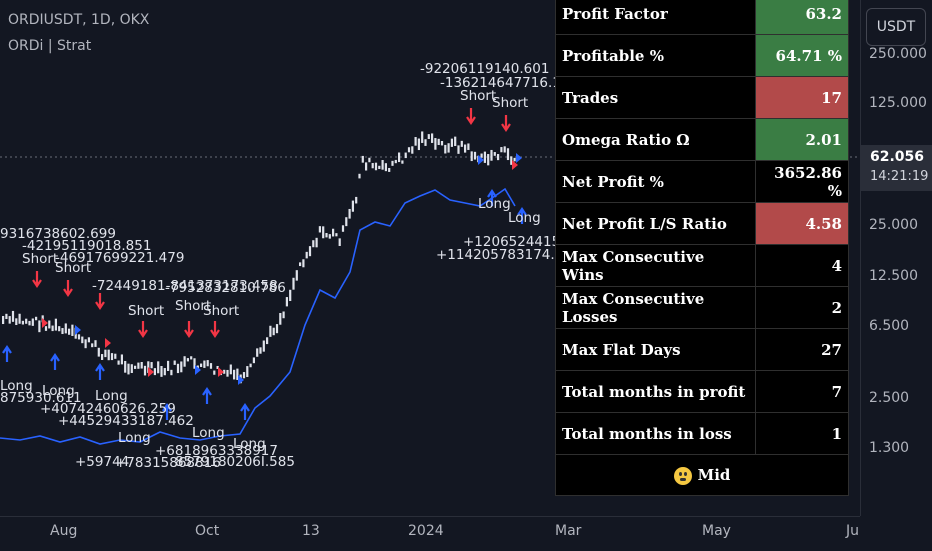  I want to click on trade-label: -72449181-841373173.458, so click(185, 286).